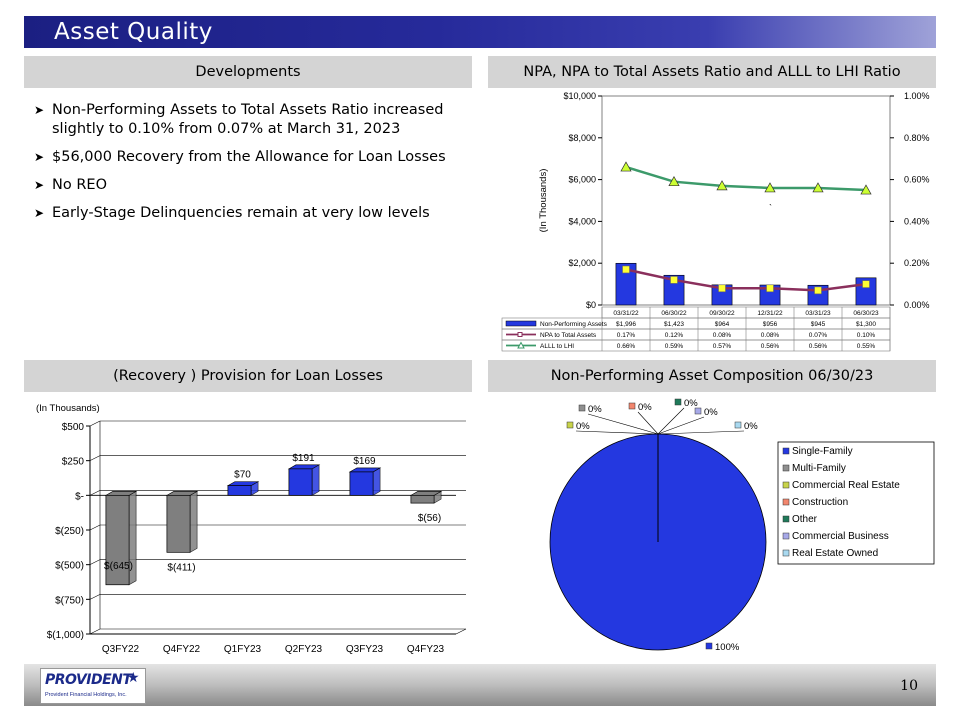 The image size is (960, 720). I want to click on x-tick-label: Q1FY23, so click(243, 649).